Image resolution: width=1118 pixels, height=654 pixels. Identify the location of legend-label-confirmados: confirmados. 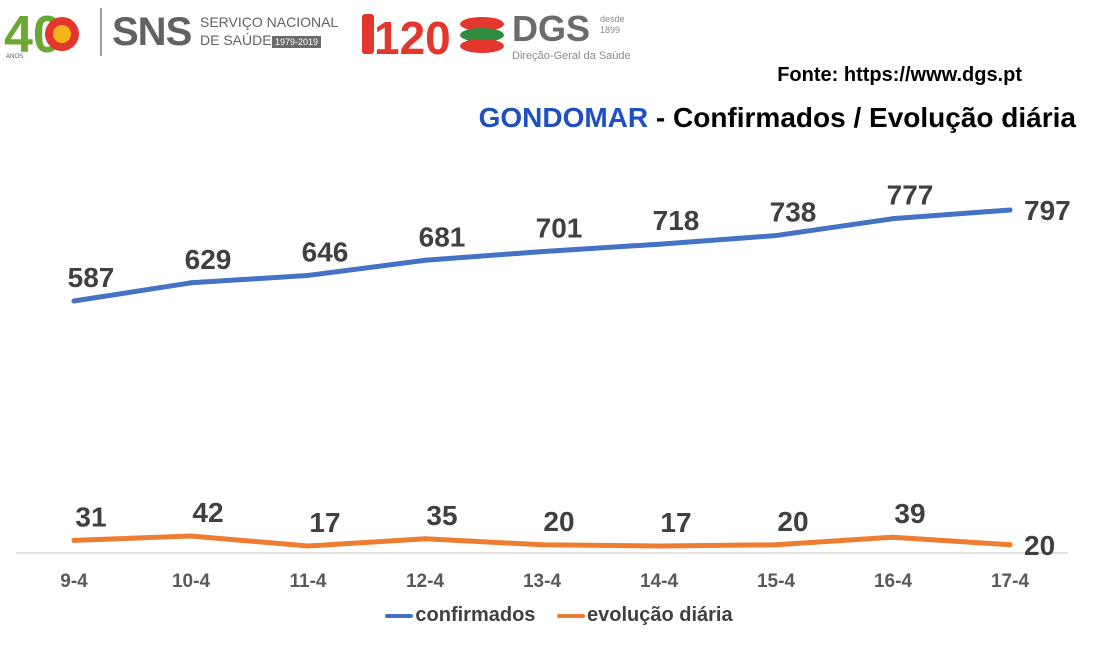
(475, 615).